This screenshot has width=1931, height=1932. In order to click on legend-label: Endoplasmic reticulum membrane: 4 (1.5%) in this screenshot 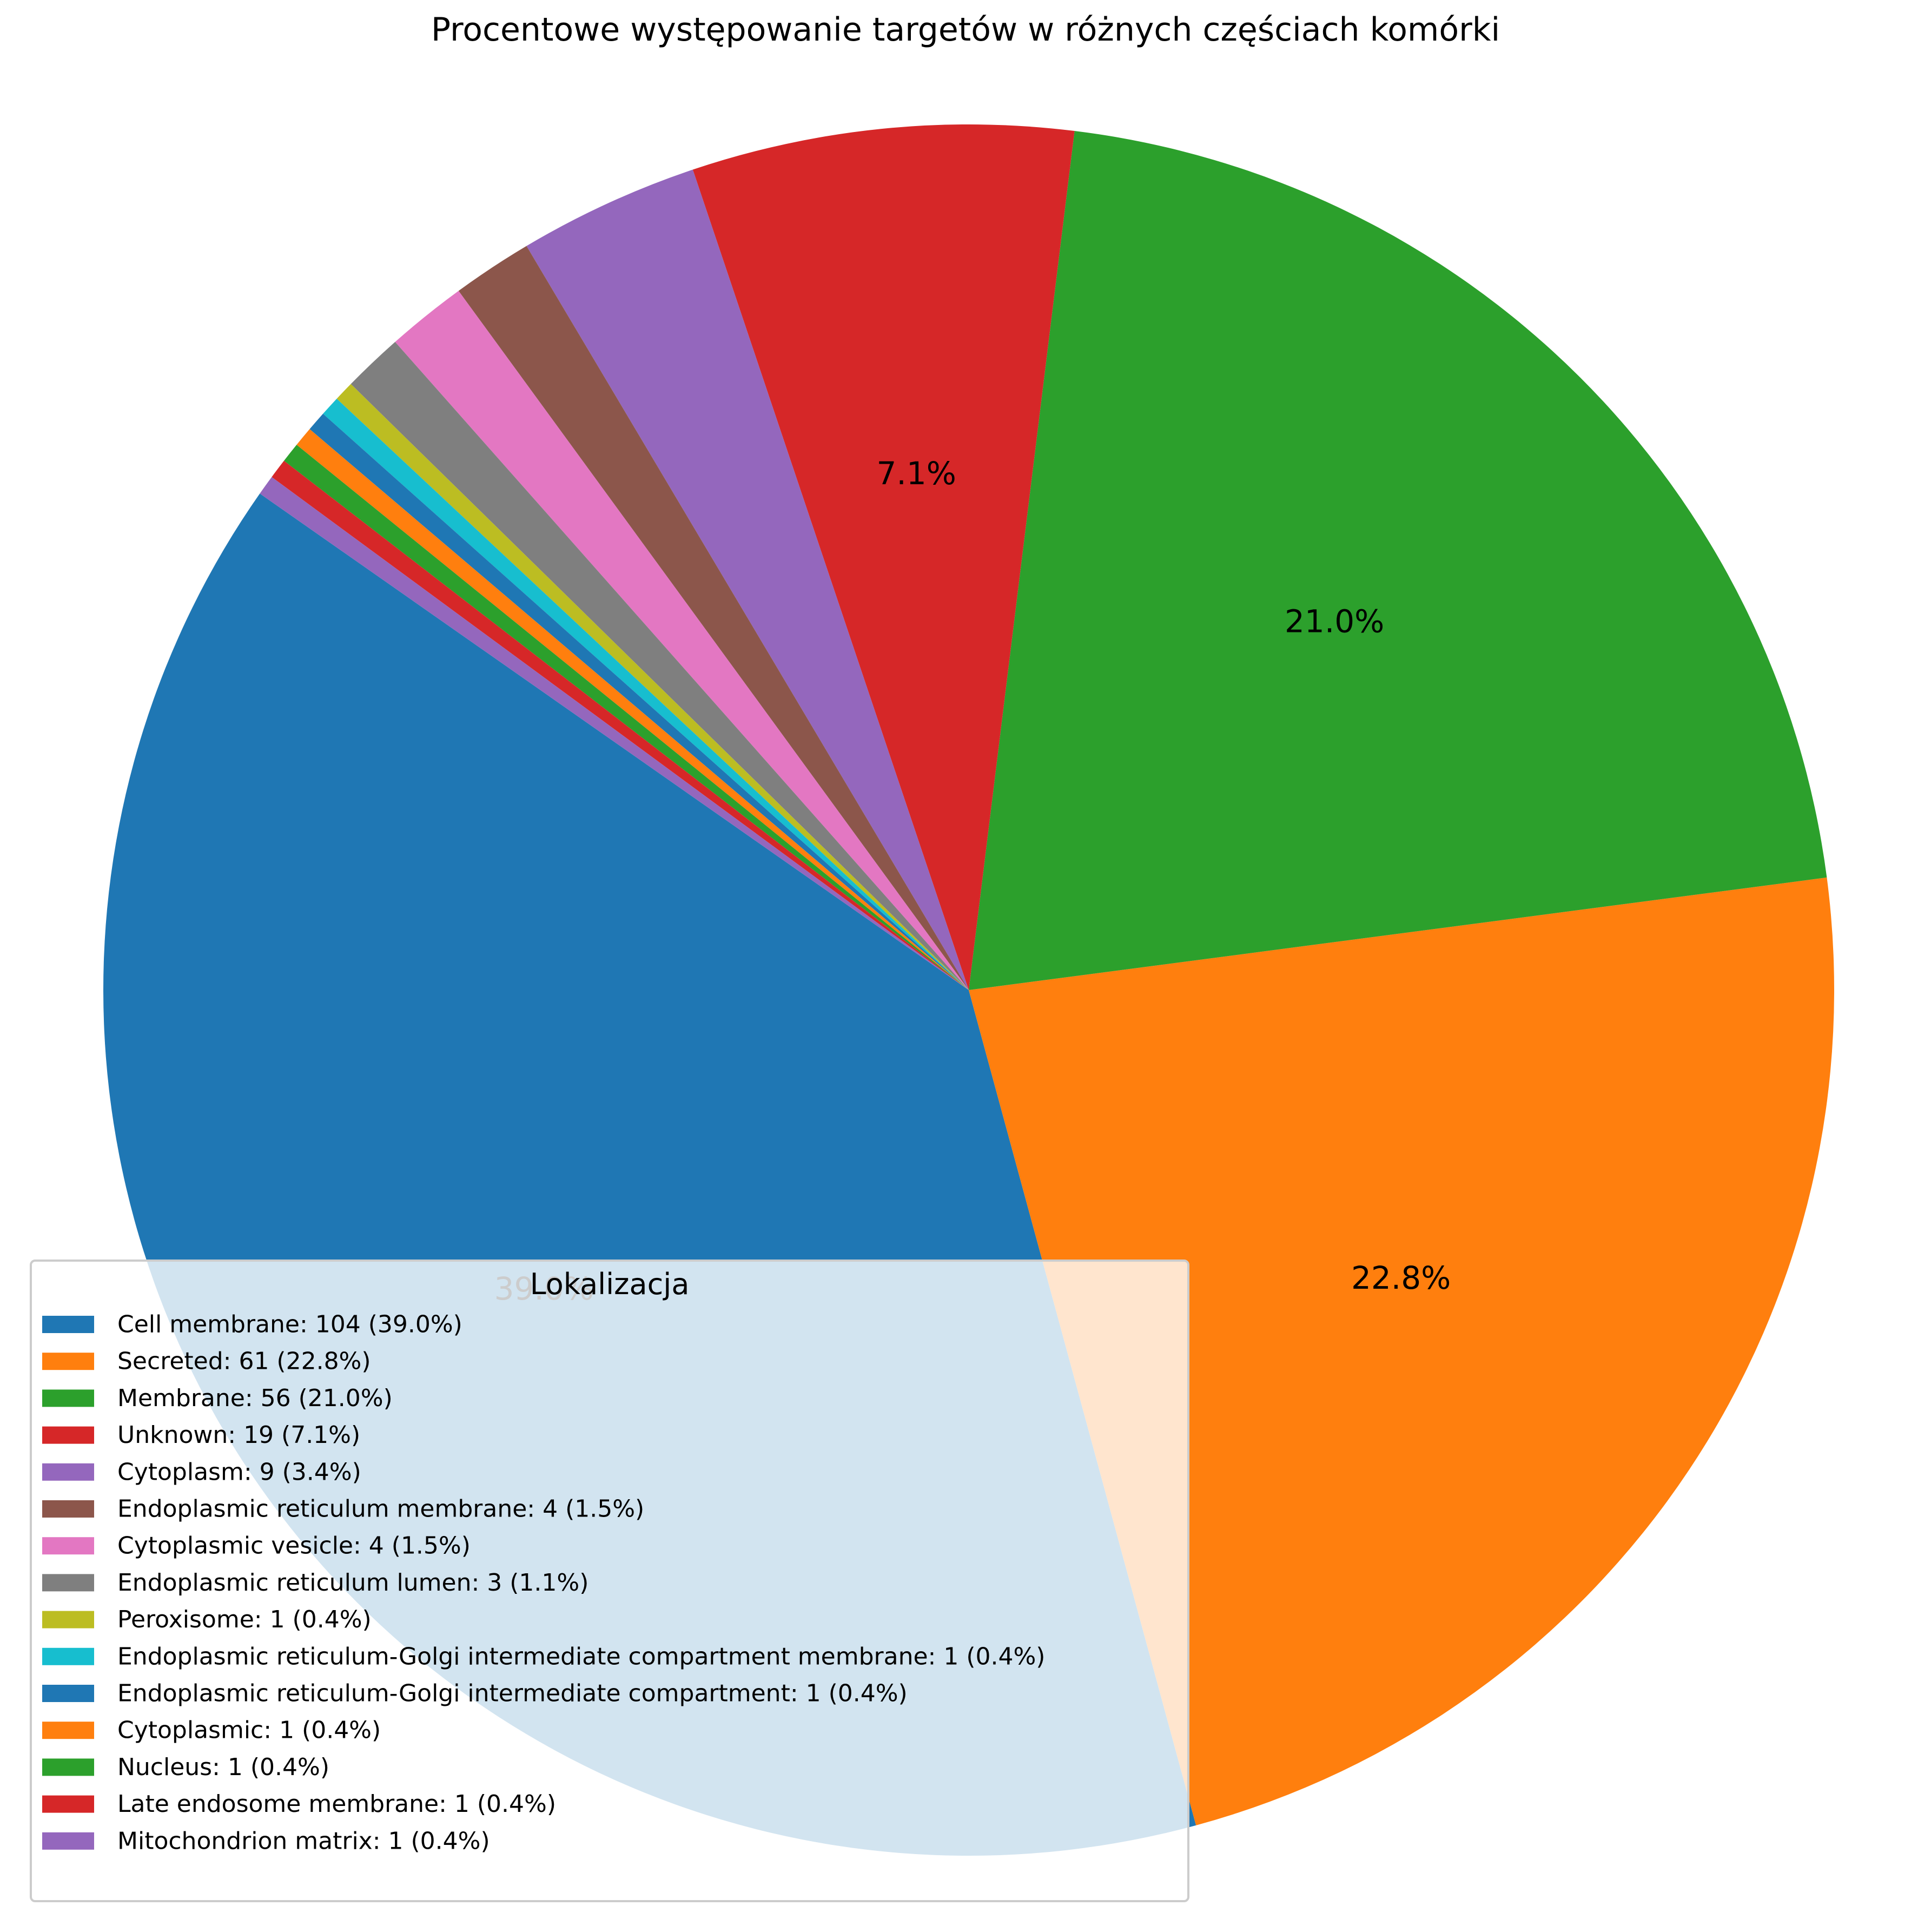, I will do `click(380, 1509)`.